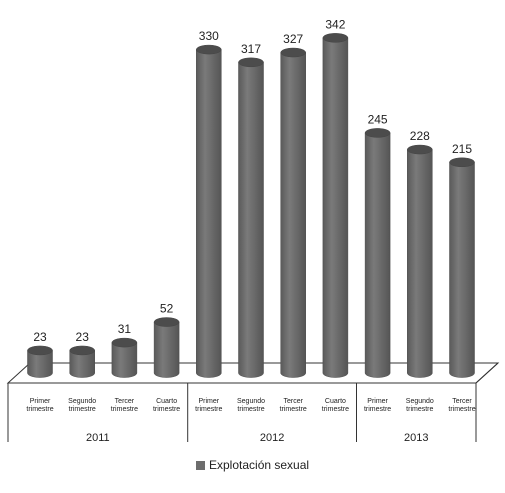 Image resolution: width=505 pixels, height=493 pixels. What do you see at coordinates (209, 36) in the screenshot?
I see `bar-value-label: 330` at bounding box center [209, 36].